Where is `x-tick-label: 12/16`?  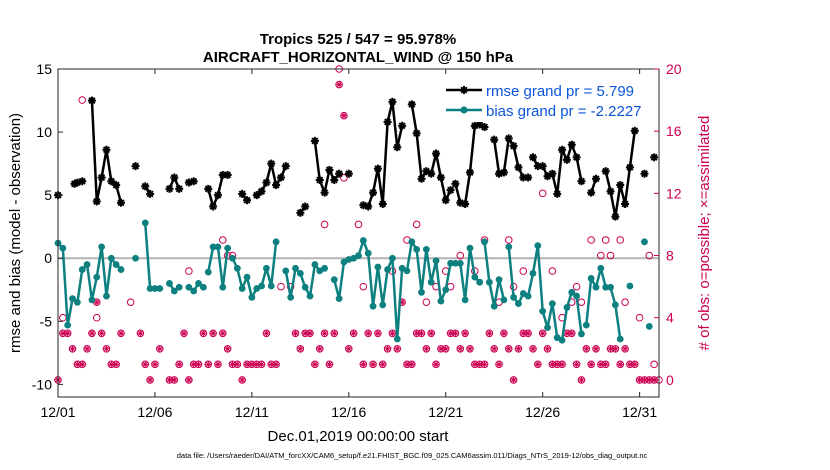
x-tick-label: 12/16 is located at coordinates (348, 412).